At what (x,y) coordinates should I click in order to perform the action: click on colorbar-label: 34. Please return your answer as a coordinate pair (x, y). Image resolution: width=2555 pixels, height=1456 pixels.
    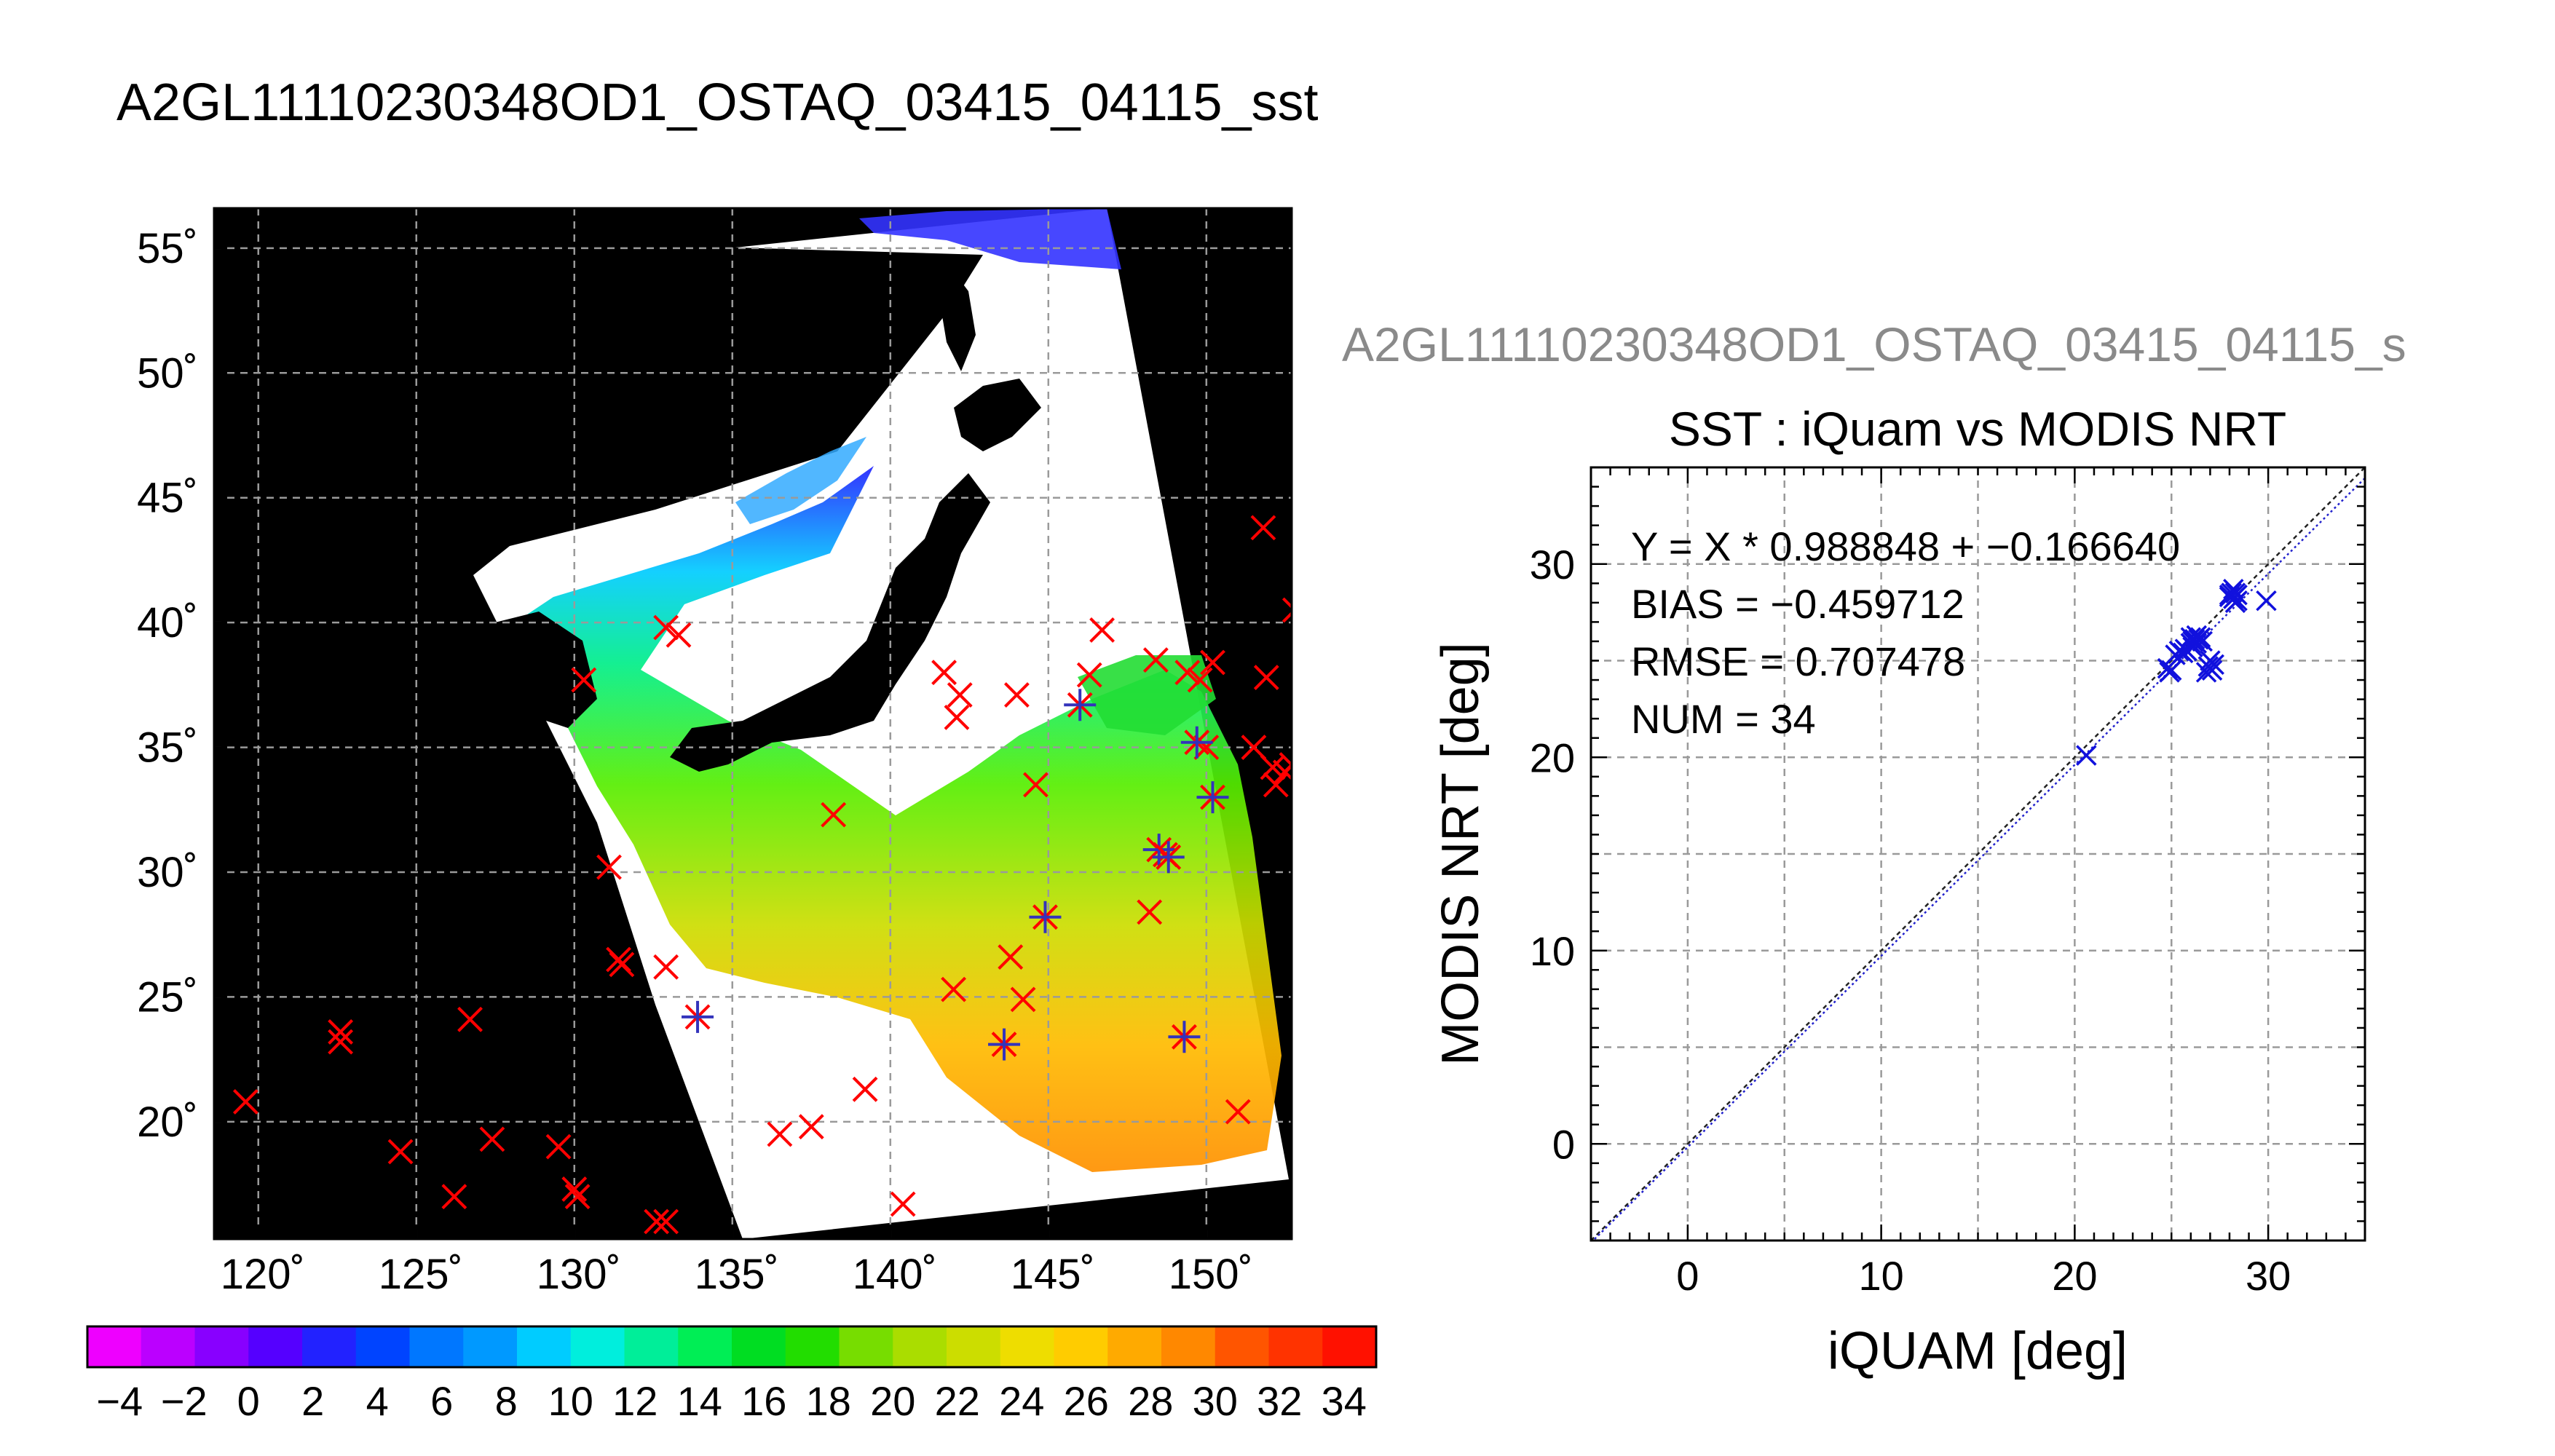
    Looking at the image, I should click on (1344, 1401).